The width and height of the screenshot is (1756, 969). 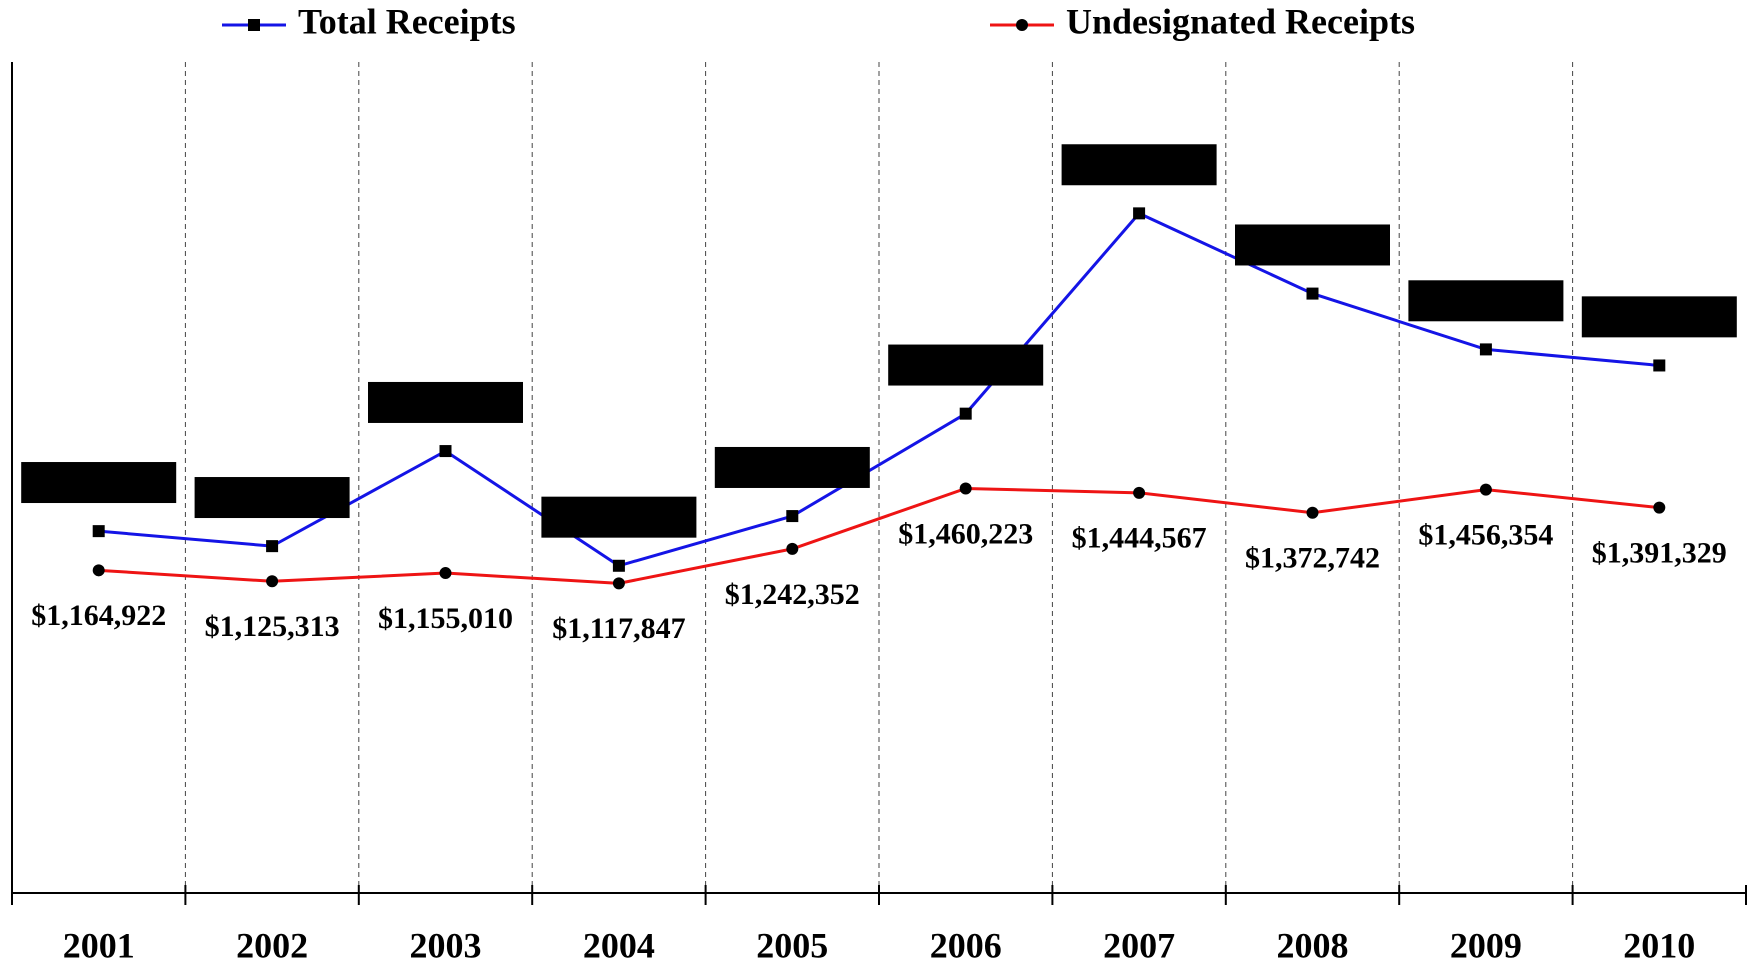 I want to click on data-label-text: $1,730,464, so click(x=965, y=365).